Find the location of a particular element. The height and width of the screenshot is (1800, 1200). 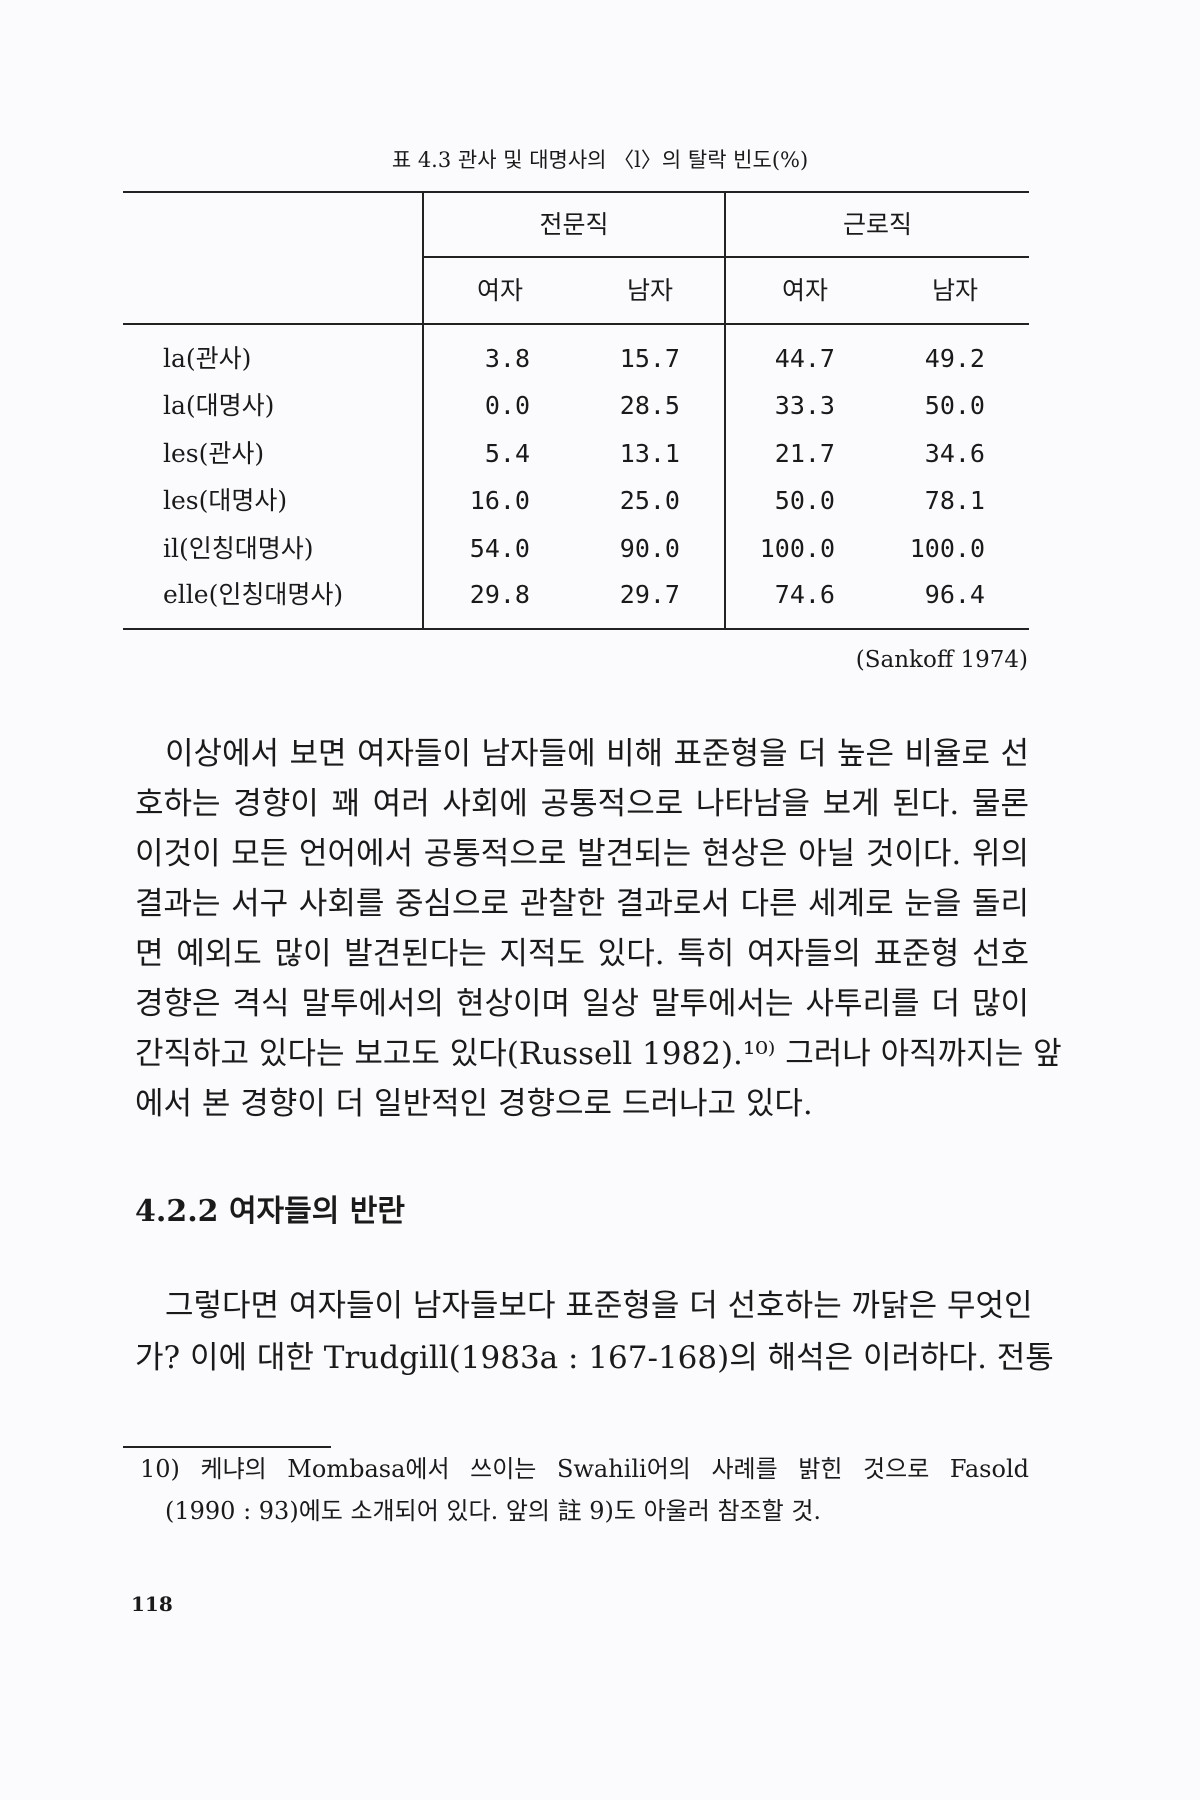

table-header-rule is located at coordinates (576, 324).